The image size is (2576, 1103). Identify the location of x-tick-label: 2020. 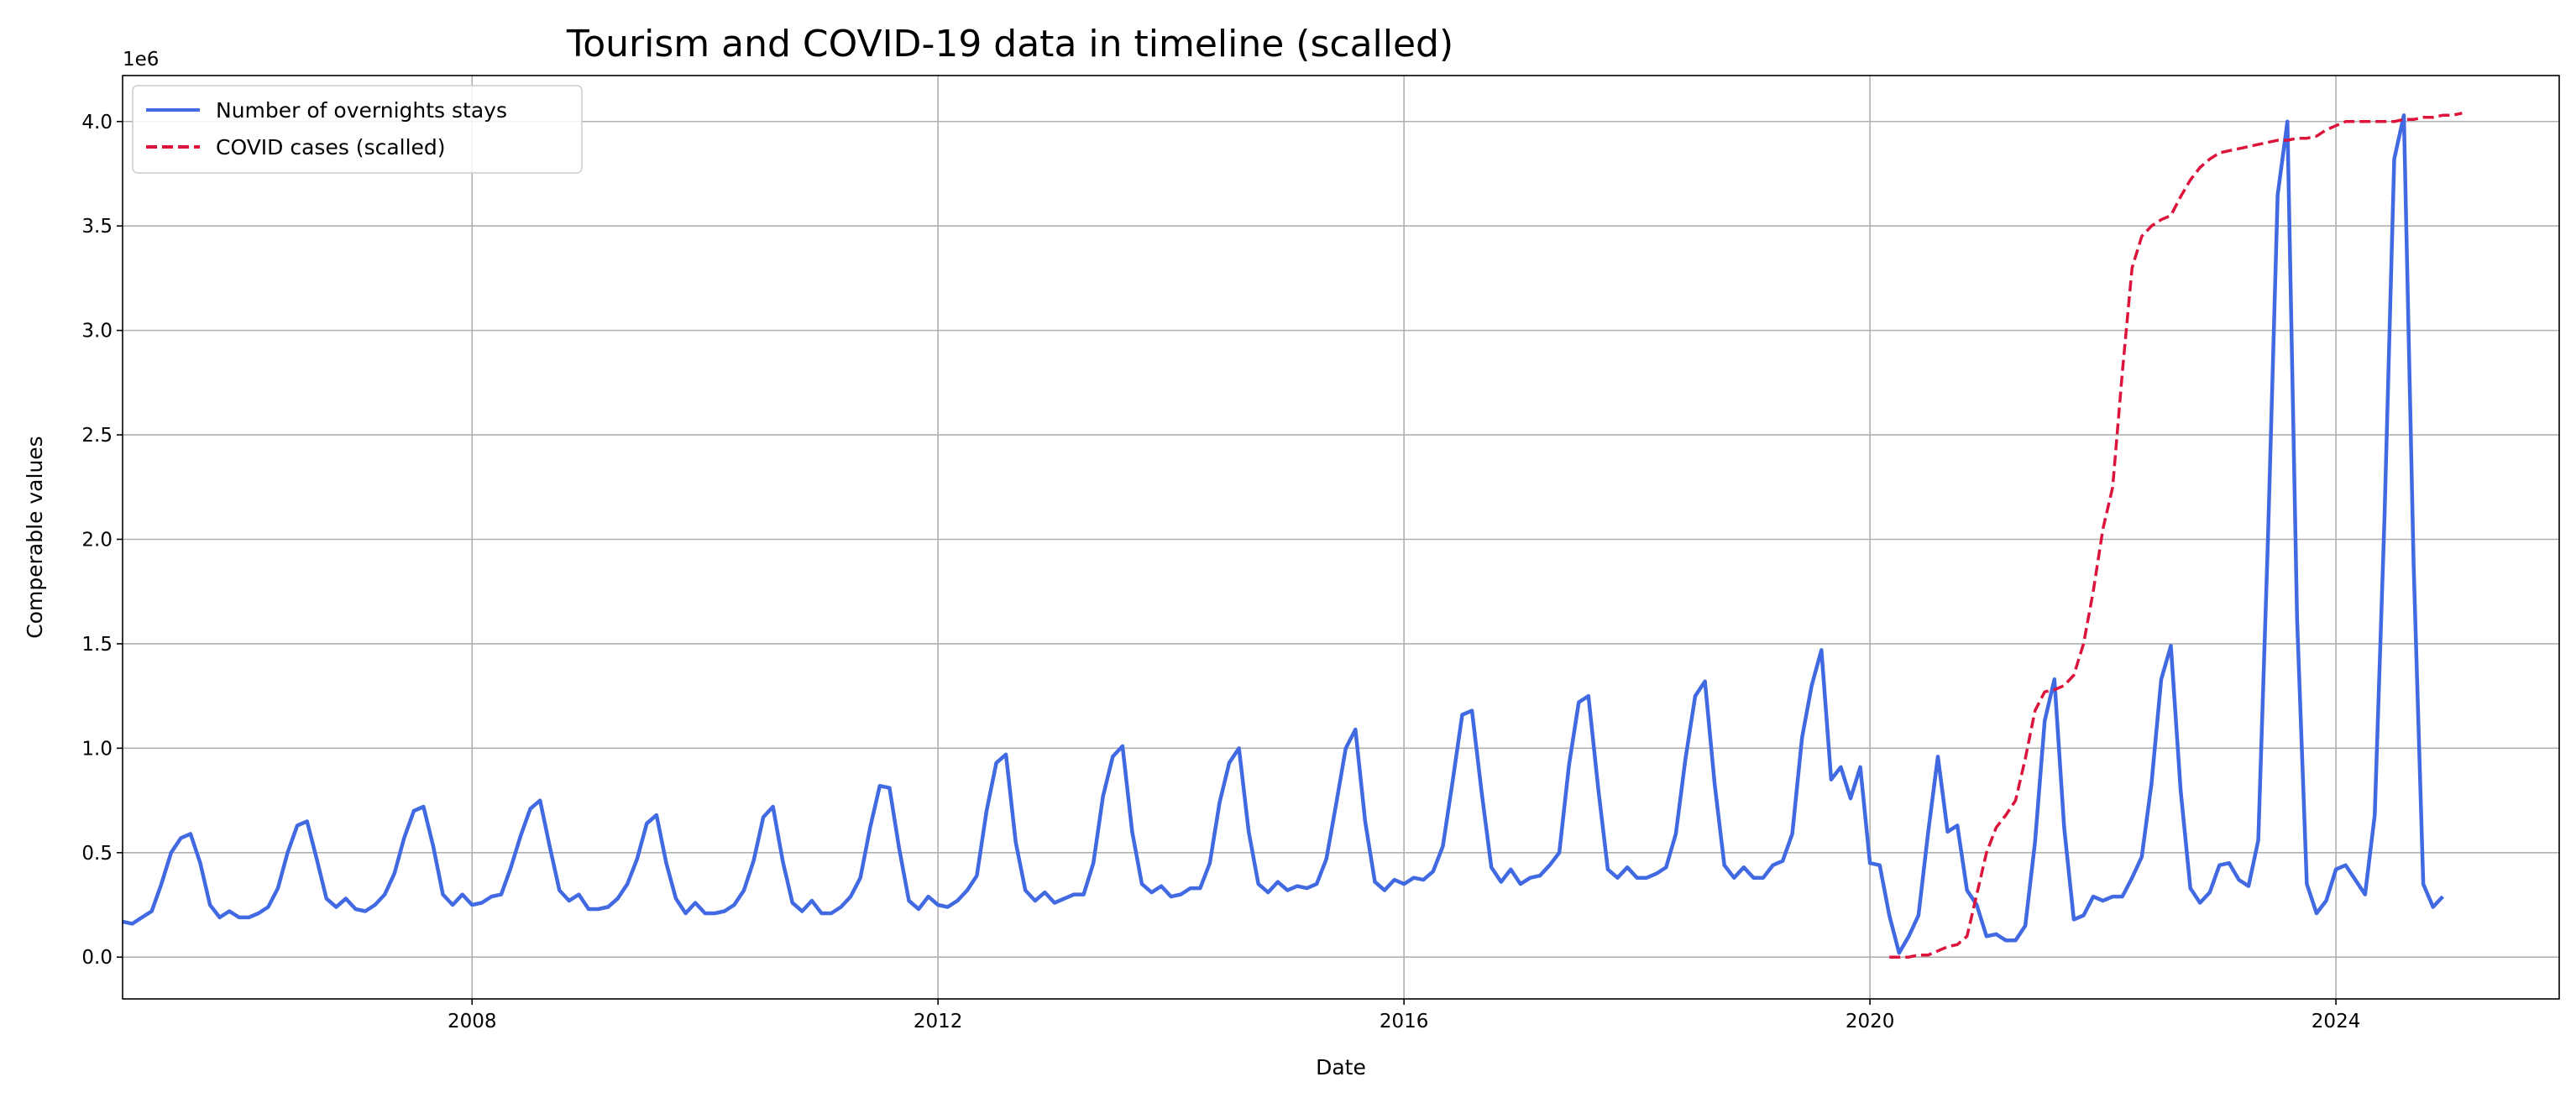
(1870, 1021).